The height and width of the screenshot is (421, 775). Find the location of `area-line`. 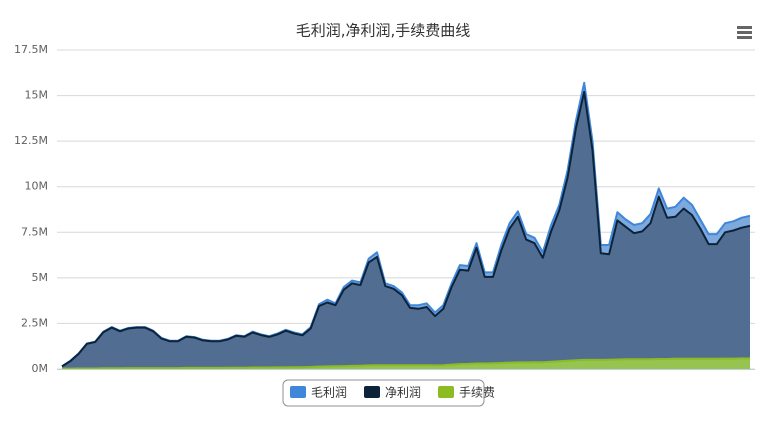

area-line is located at coordinates (406, 363).